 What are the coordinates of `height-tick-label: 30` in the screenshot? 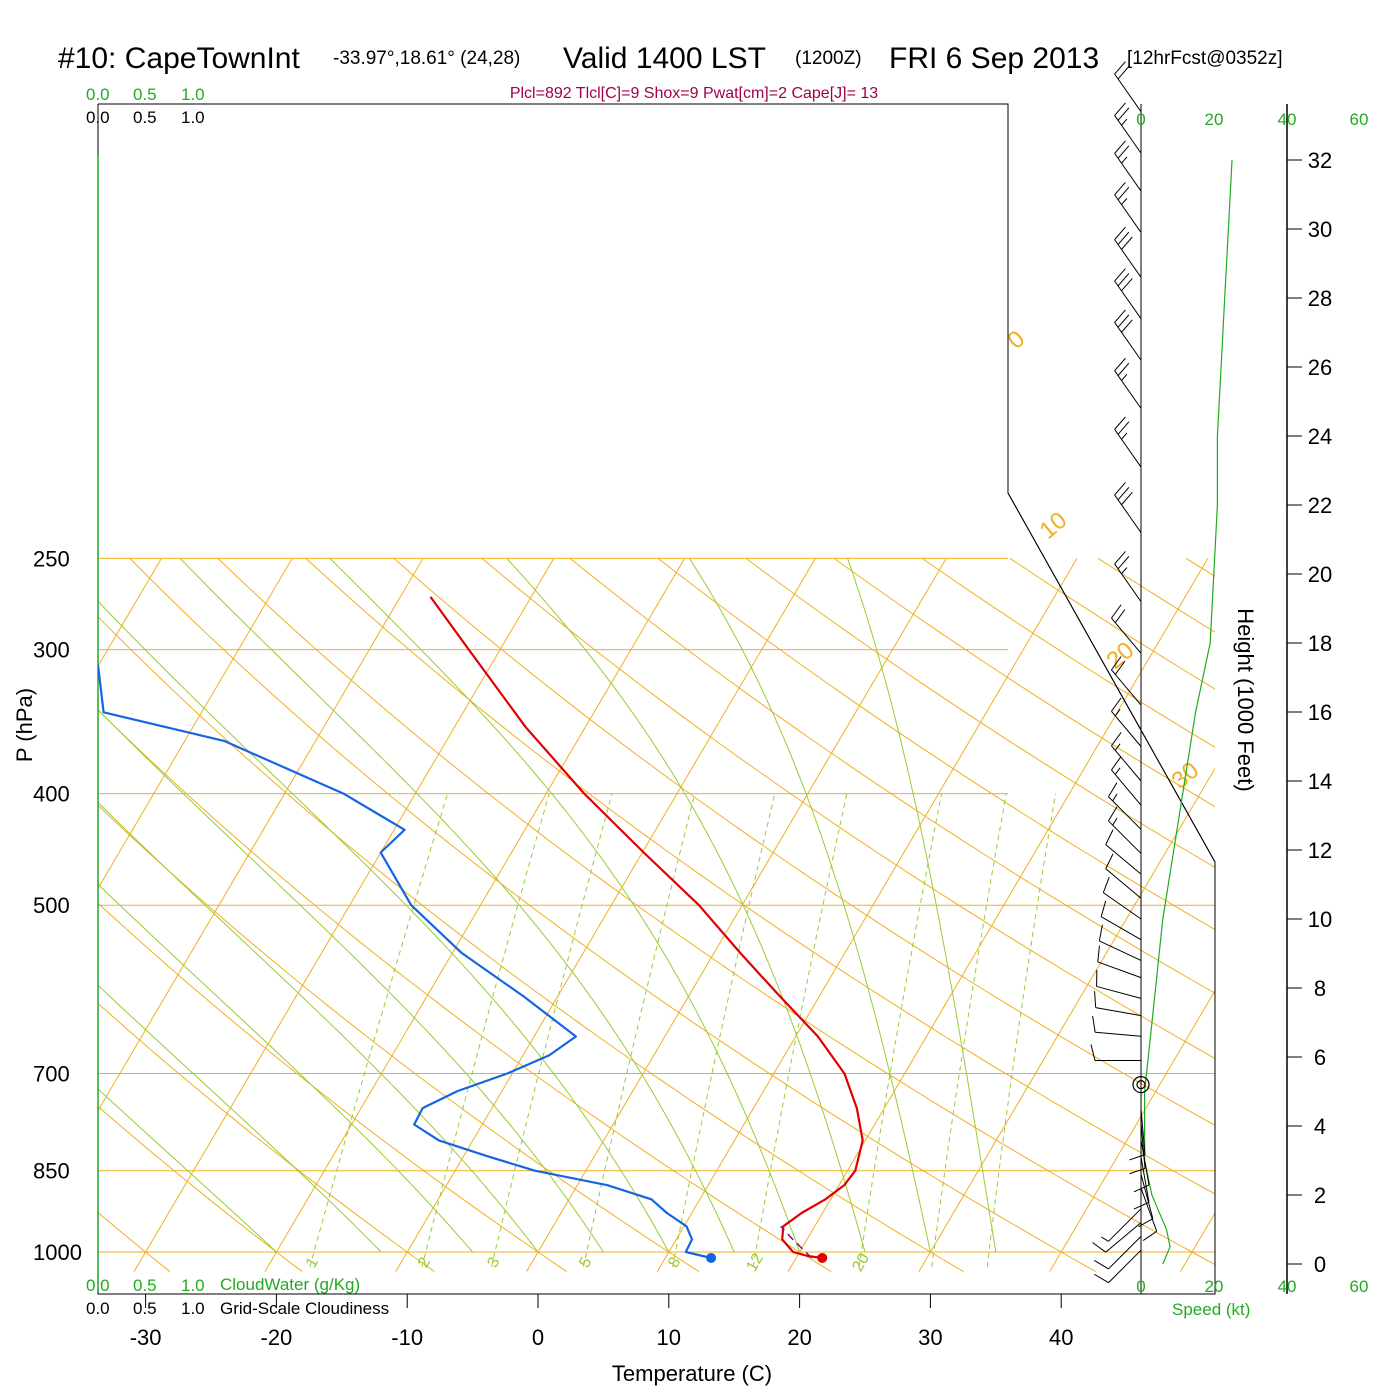 It's located at (1320, 229).